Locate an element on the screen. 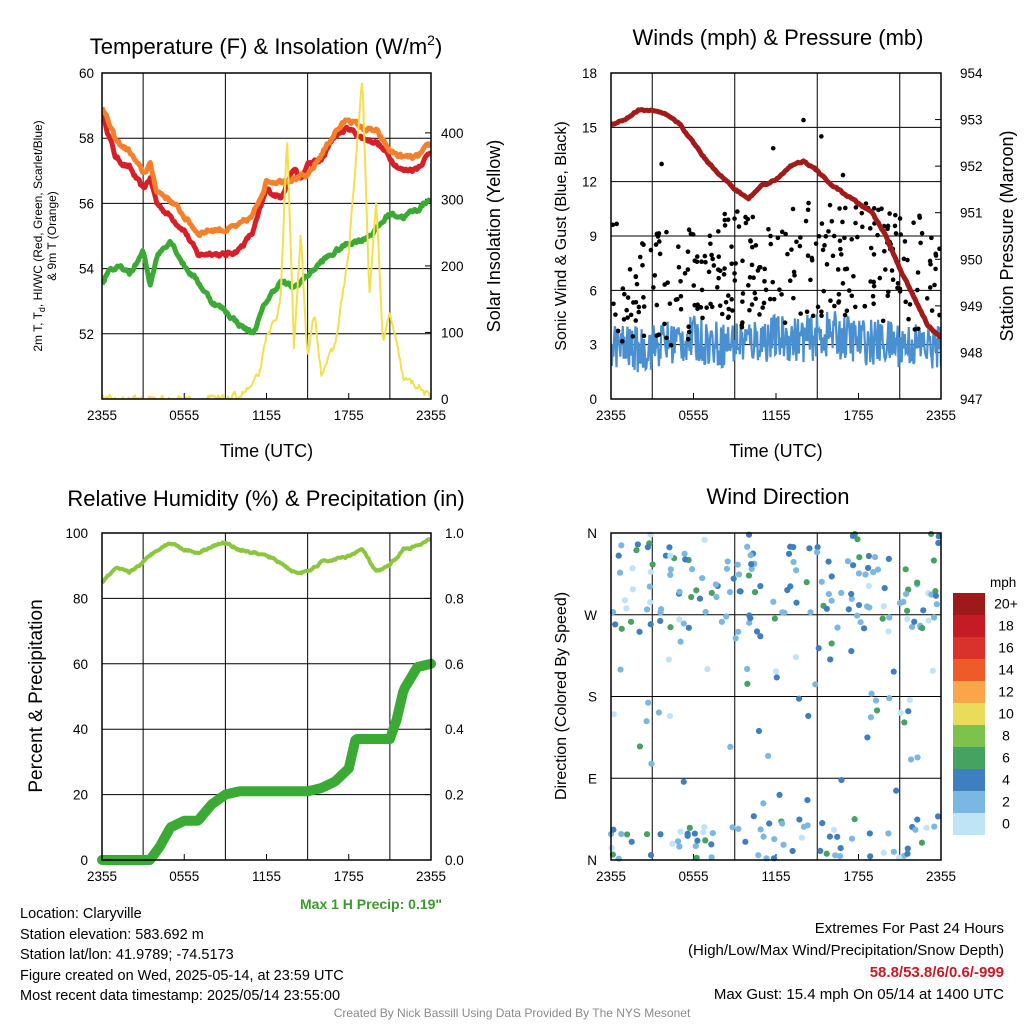 The image size is (1024, 1024). y-tick-label: 3 is located at coordinates (593, 345).